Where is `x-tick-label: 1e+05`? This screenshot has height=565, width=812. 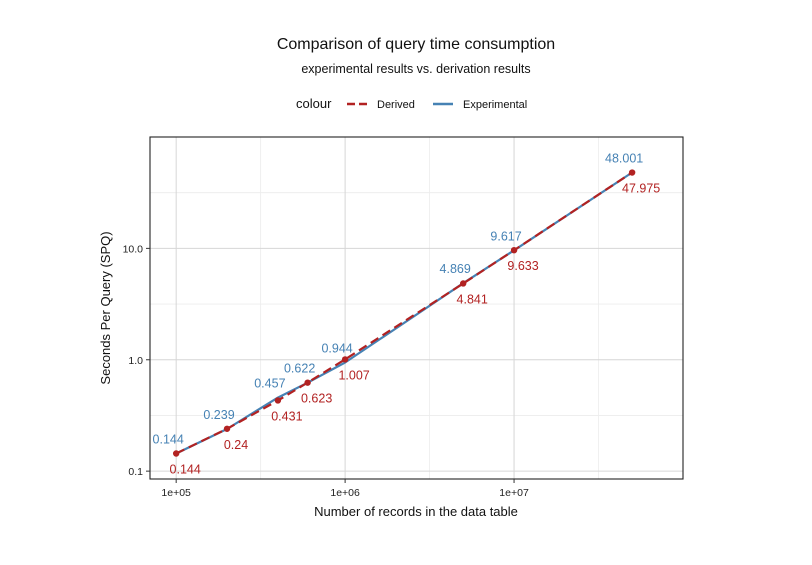
x-tick-label: 1e+05 is located at coordinates (176, 493).